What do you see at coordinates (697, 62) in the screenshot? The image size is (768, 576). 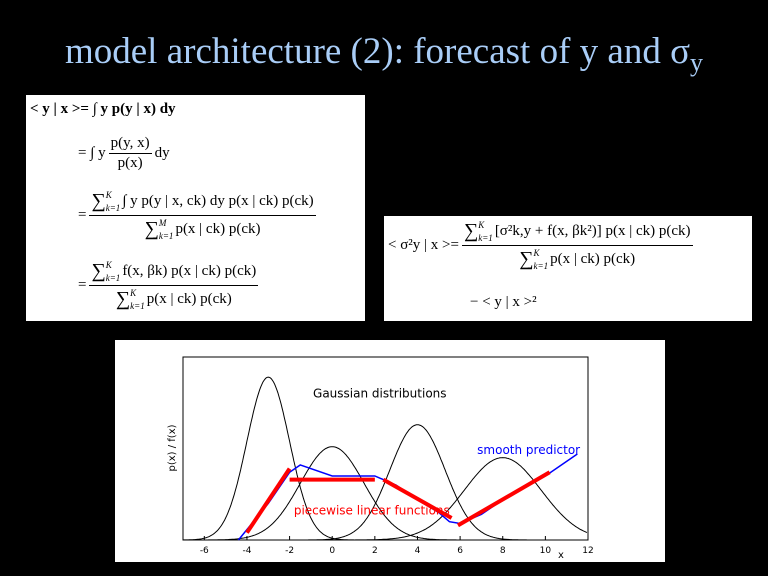 I see `title-subscript: y` at bounding box center [697, 62].